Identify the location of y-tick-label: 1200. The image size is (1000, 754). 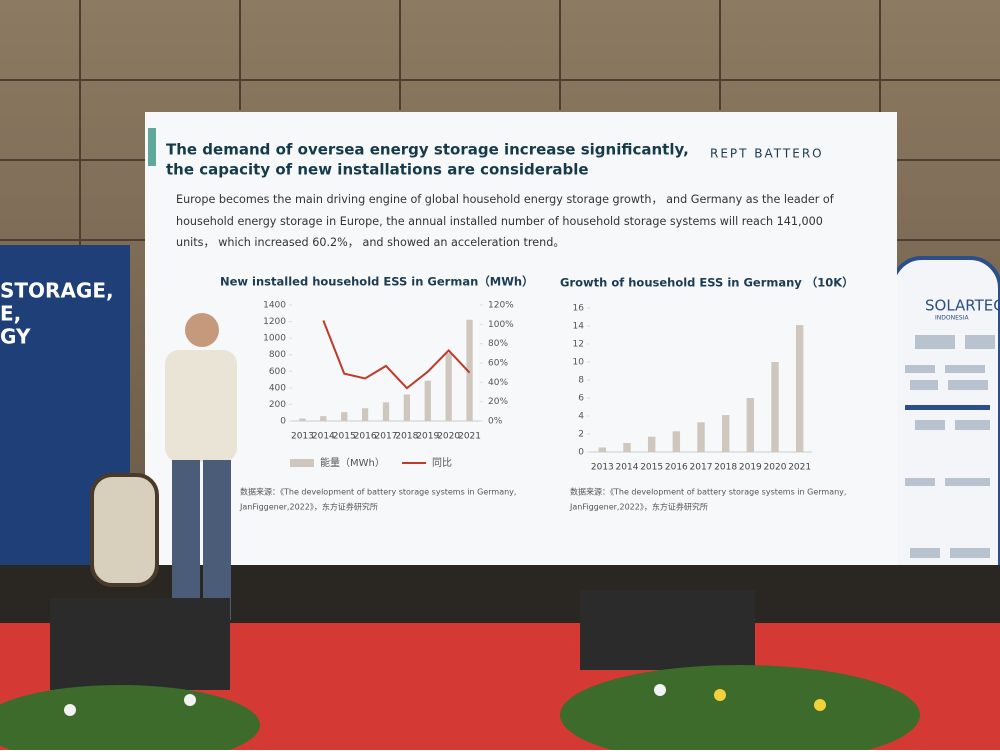
(274, 322).